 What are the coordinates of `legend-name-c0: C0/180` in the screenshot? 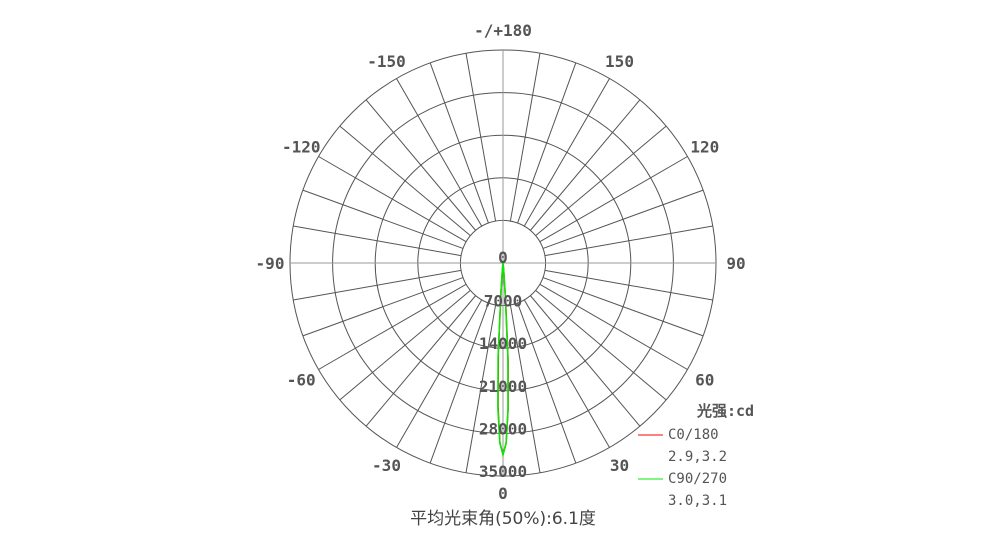 It's located at (693, 435).